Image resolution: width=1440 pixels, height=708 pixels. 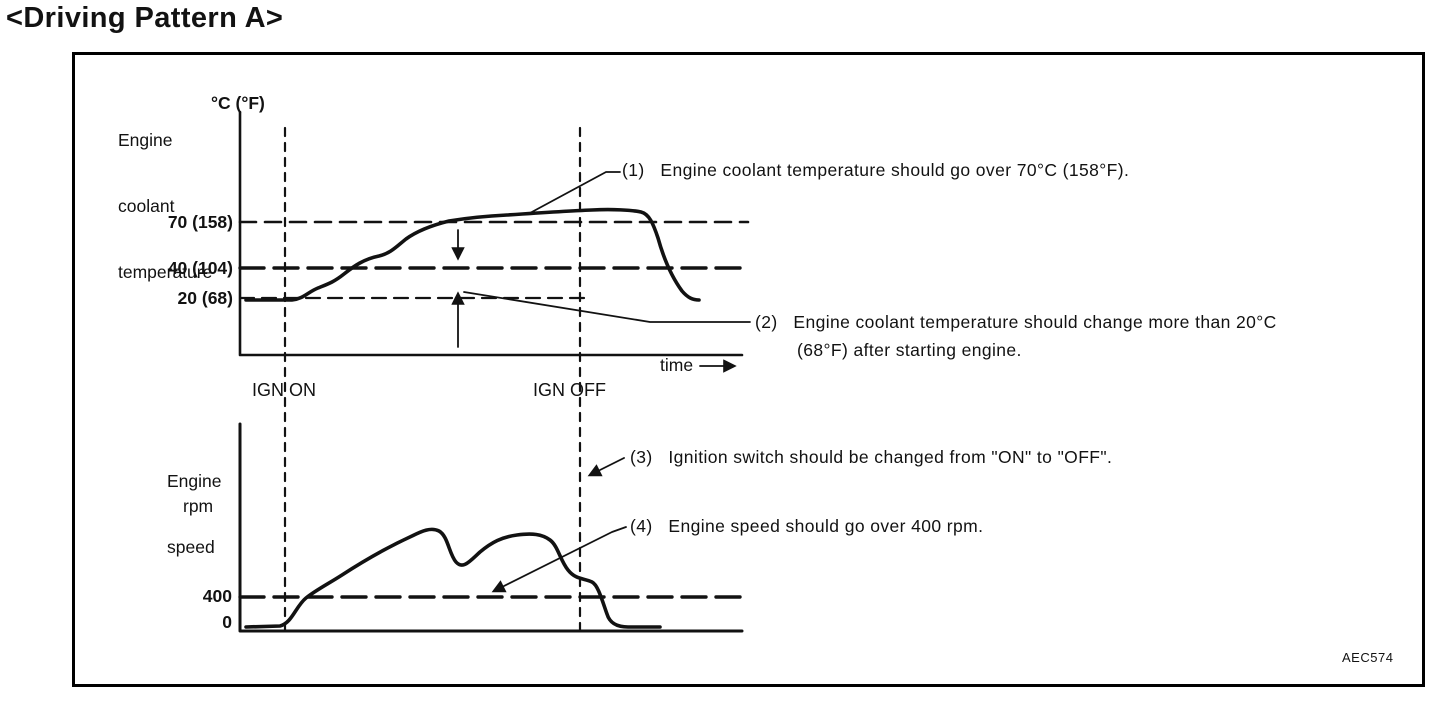 What do you see at coordinates (909, 350) in the screenshot?
I see `annotation-2-line2: (68°F) after starting engine.` at bounding box center [909, 350].